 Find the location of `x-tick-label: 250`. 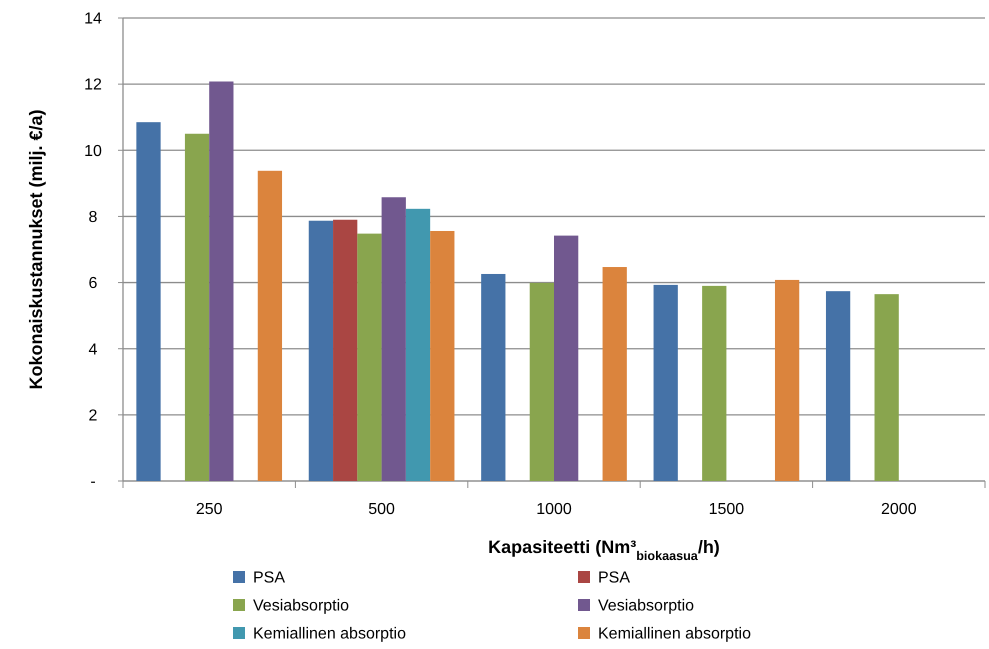

x-tick-label: 250 is located at coordinates (209, 509).